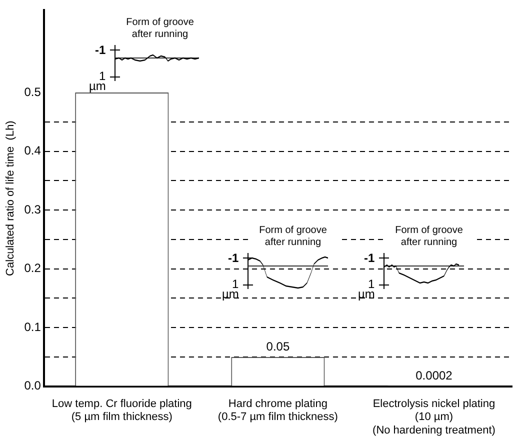  What do you see at coordinates (434, 375) in the screenshot?
I see `data-label: 0.0002` at bounding box center [434, 375].